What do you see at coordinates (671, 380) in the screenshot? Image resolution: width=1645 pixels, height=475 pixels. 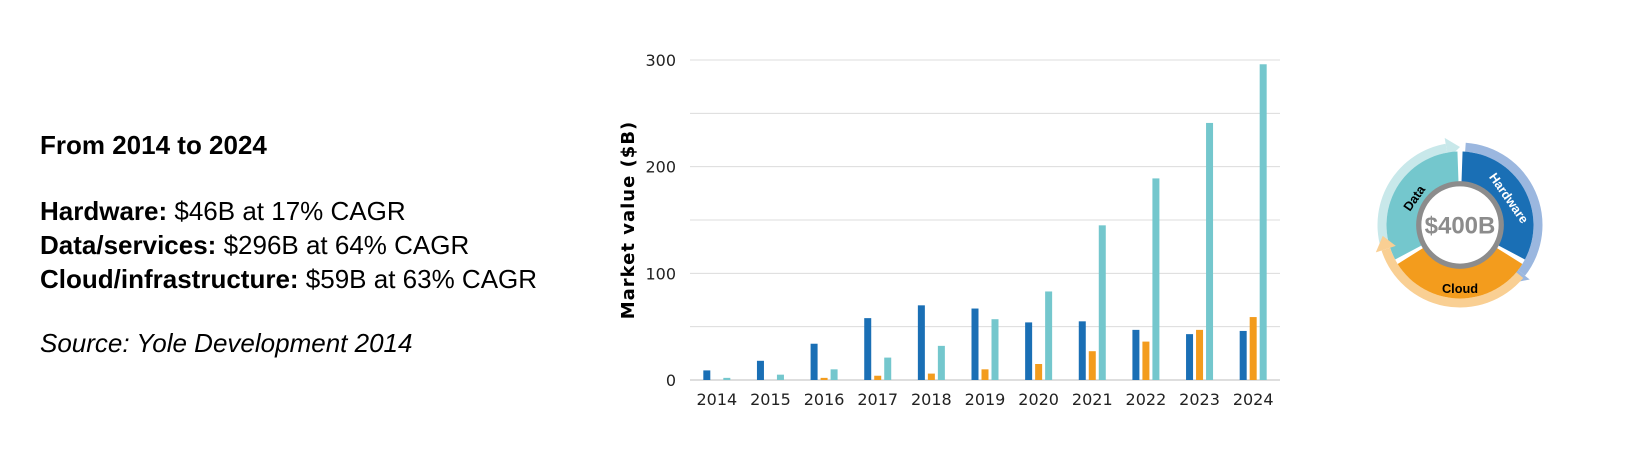 I see `y-tick-label: 0` at bounding box center [671, 380].